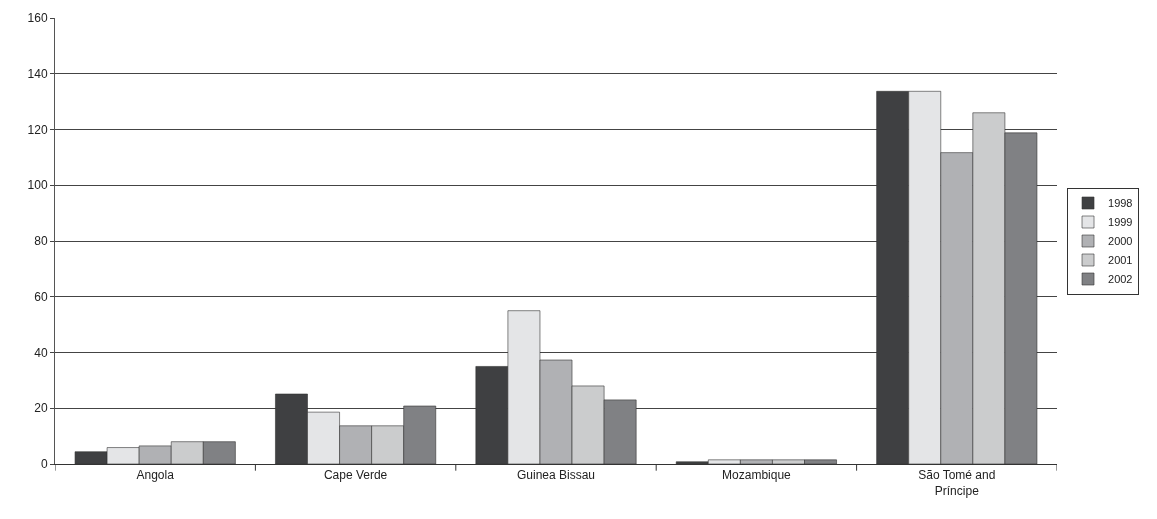 The height and width of the screenshot is (519, 1157). What do you see at coordinates (37, 18) in the screenshot?
I see `y-tick-label: 160` at bounding box center [37, 18].